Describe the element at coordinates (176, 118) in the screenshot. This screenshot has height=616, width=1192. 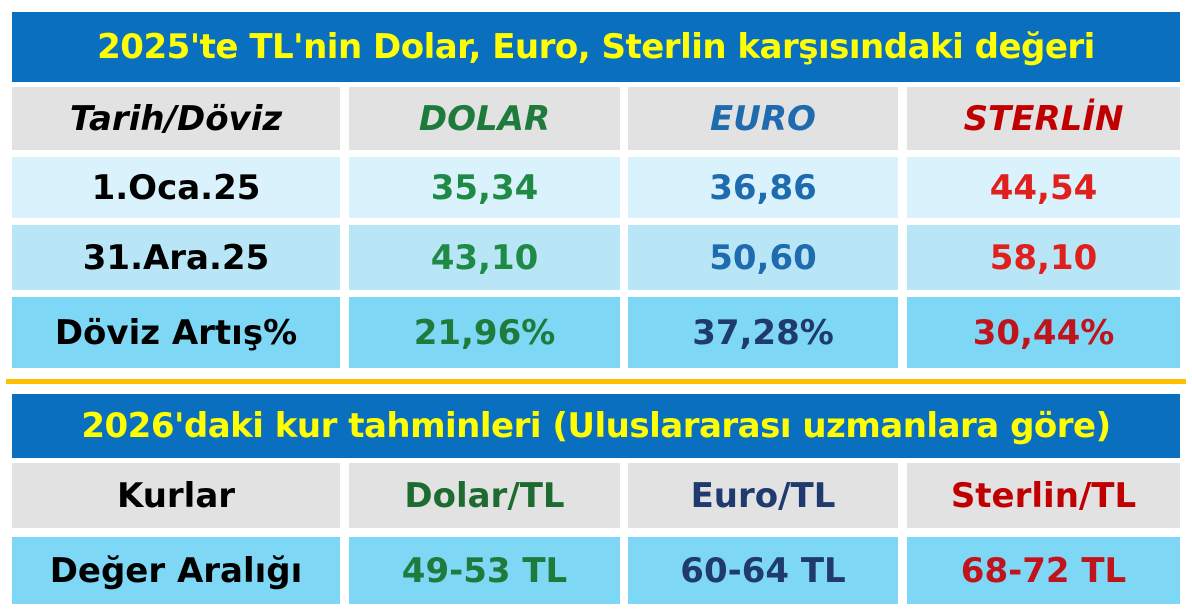
I see `header-cell: Tarih/Döviz` at that location.